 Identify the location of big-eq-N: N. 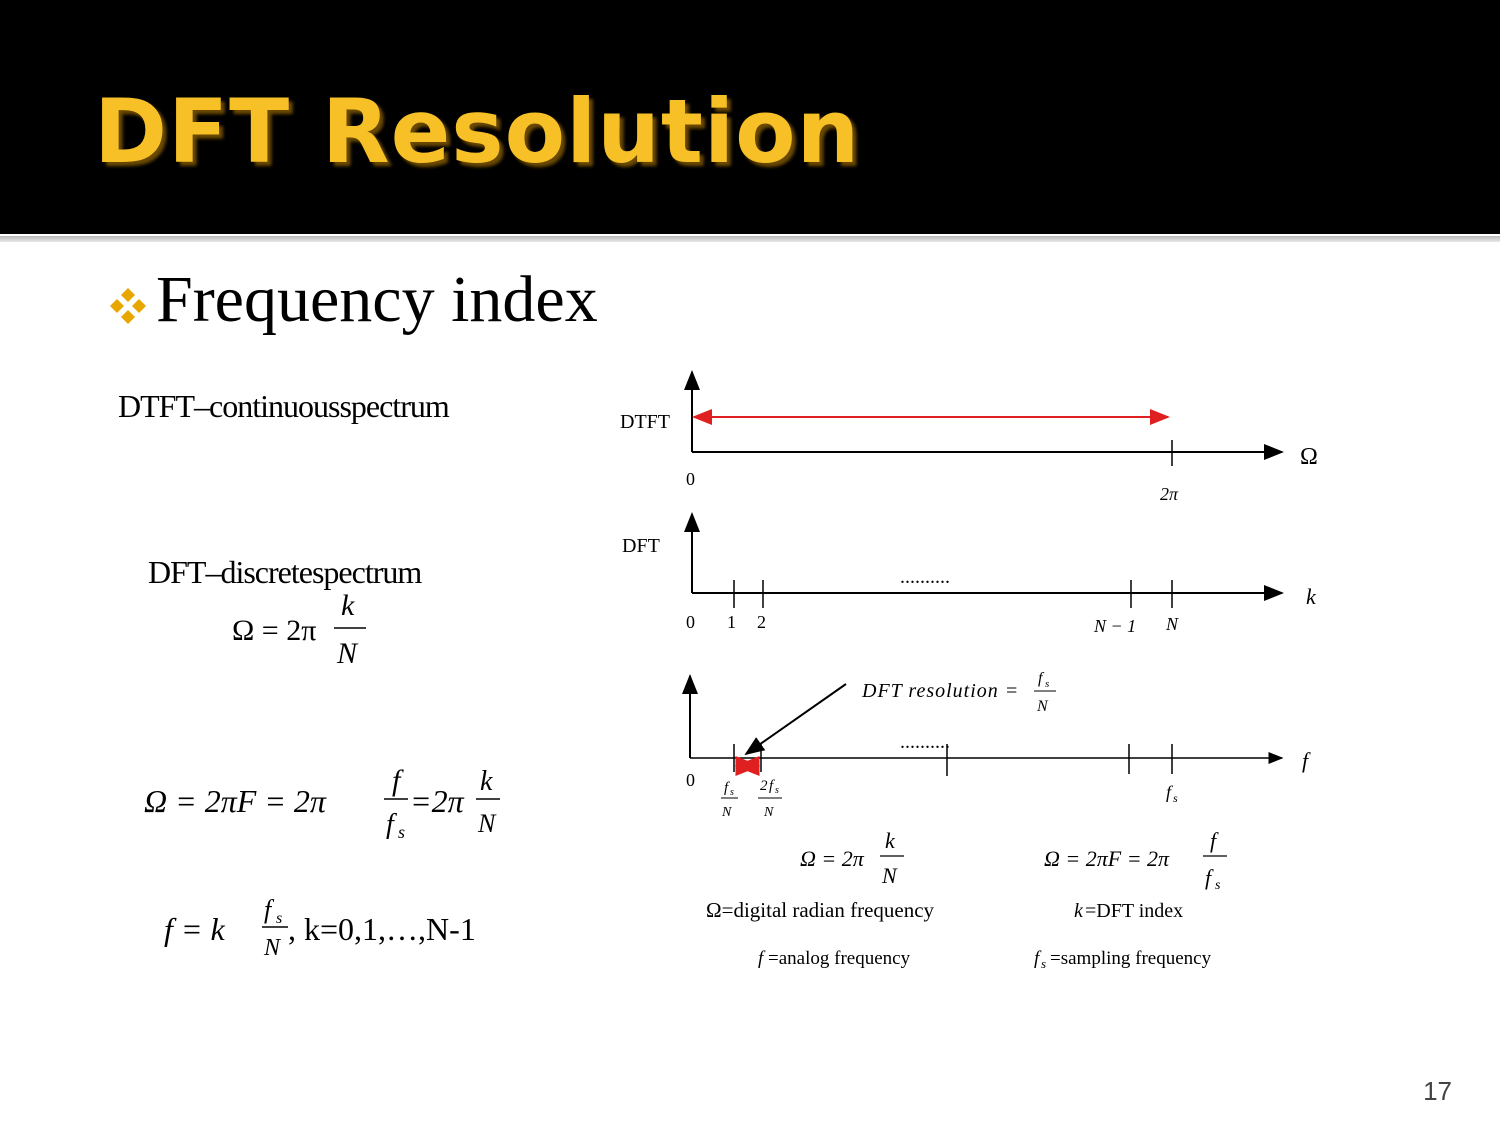
(487, 823).